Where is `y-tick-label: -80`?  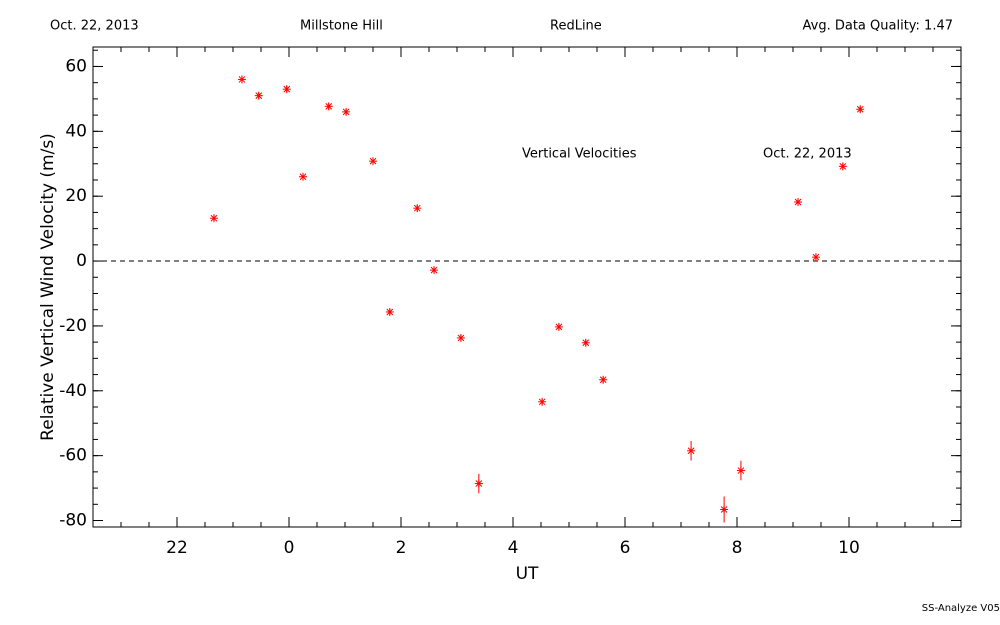
y-tick-label: -80 is located at coordinates (73, 521).